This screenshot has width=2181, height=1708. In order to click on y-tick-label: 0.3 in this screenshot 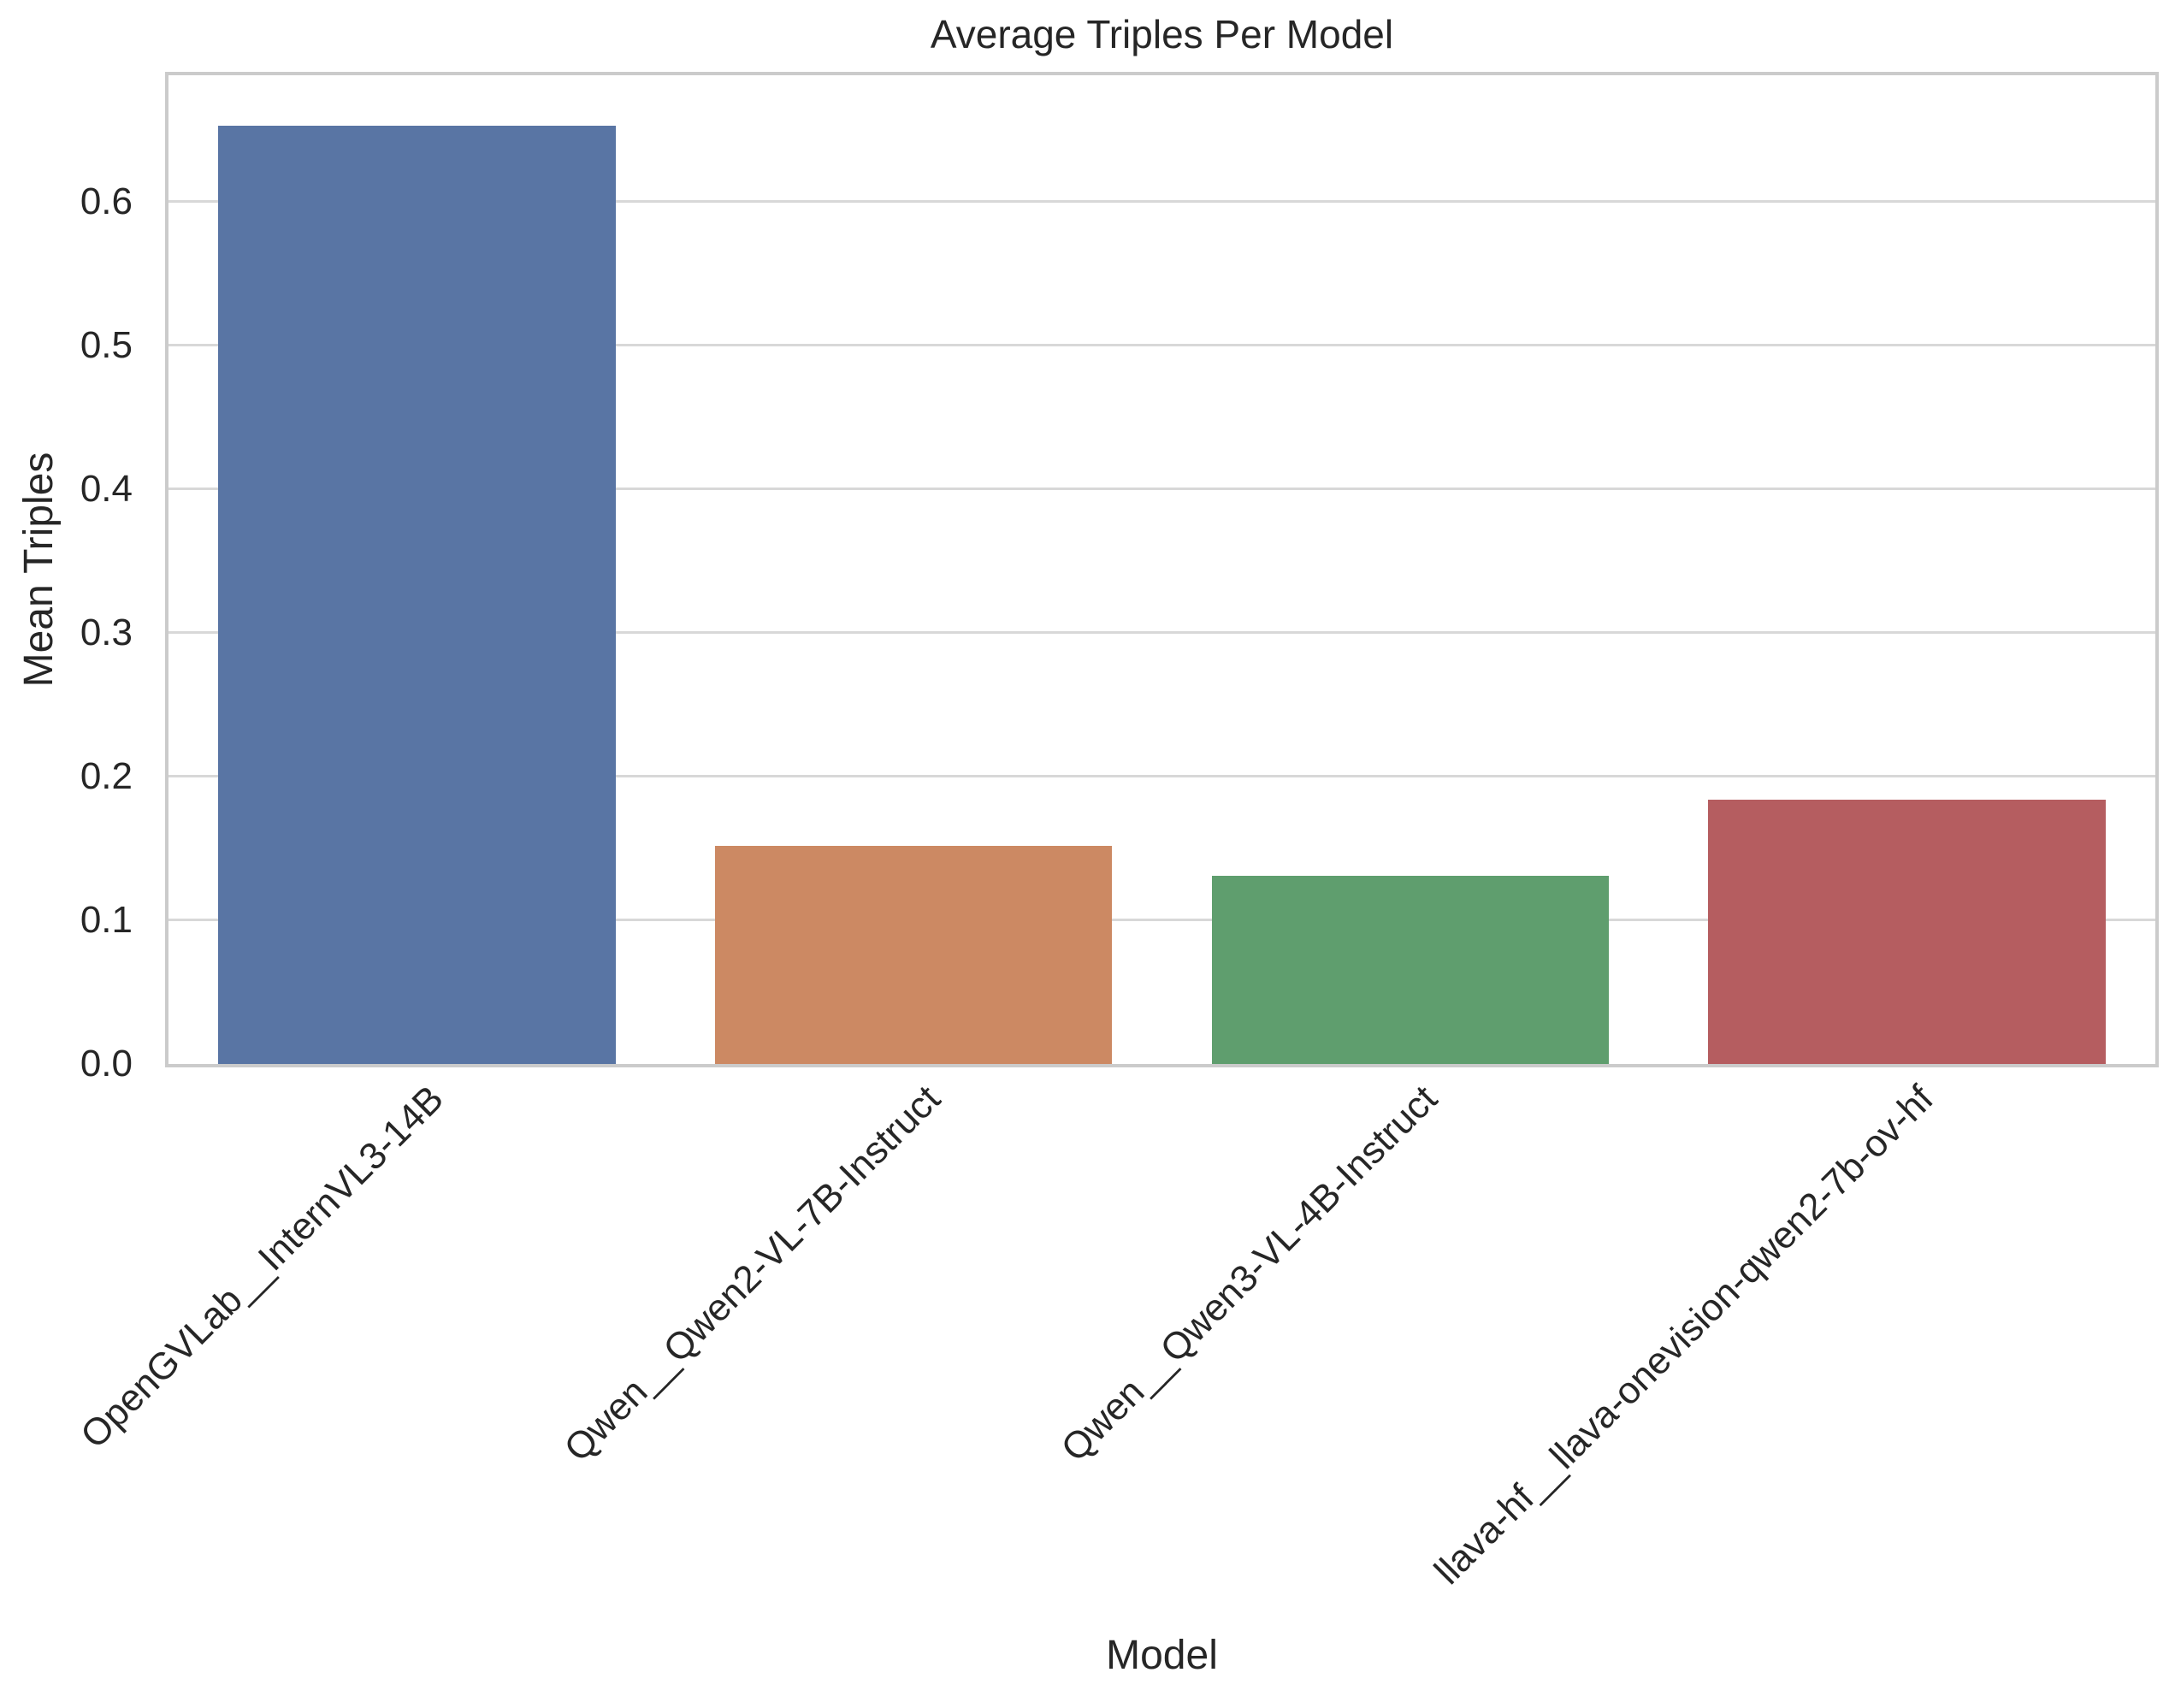, I will do `click(106, 632)`.